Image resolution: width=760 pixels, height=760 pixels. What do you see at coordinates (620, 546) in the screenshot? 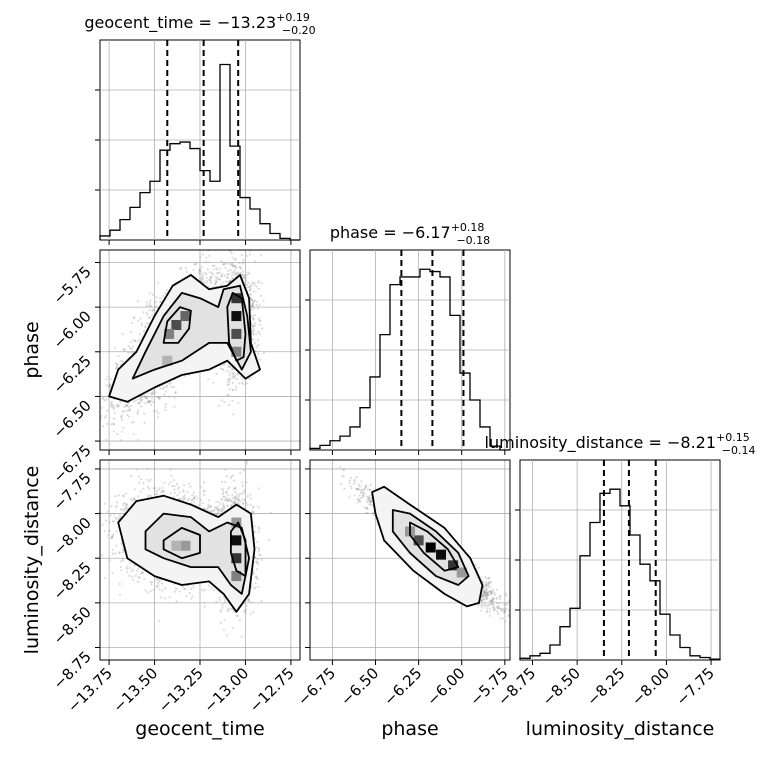
I see `histogram-panel-luminosity_distance: luminosity_distance = −8.21+0.15 −0.14` at bounding box center [620, 546].